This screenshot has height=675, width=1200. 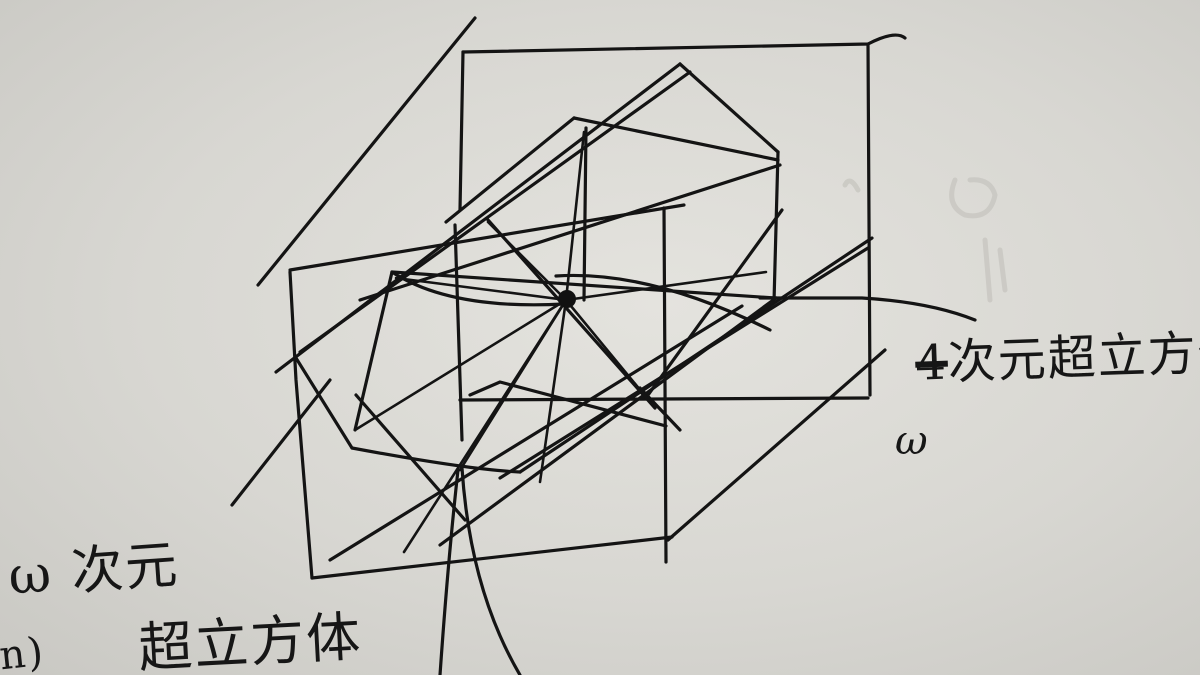 I want to click on annotation-right-text: 次元超立方体, so click(x=1073, y=357).